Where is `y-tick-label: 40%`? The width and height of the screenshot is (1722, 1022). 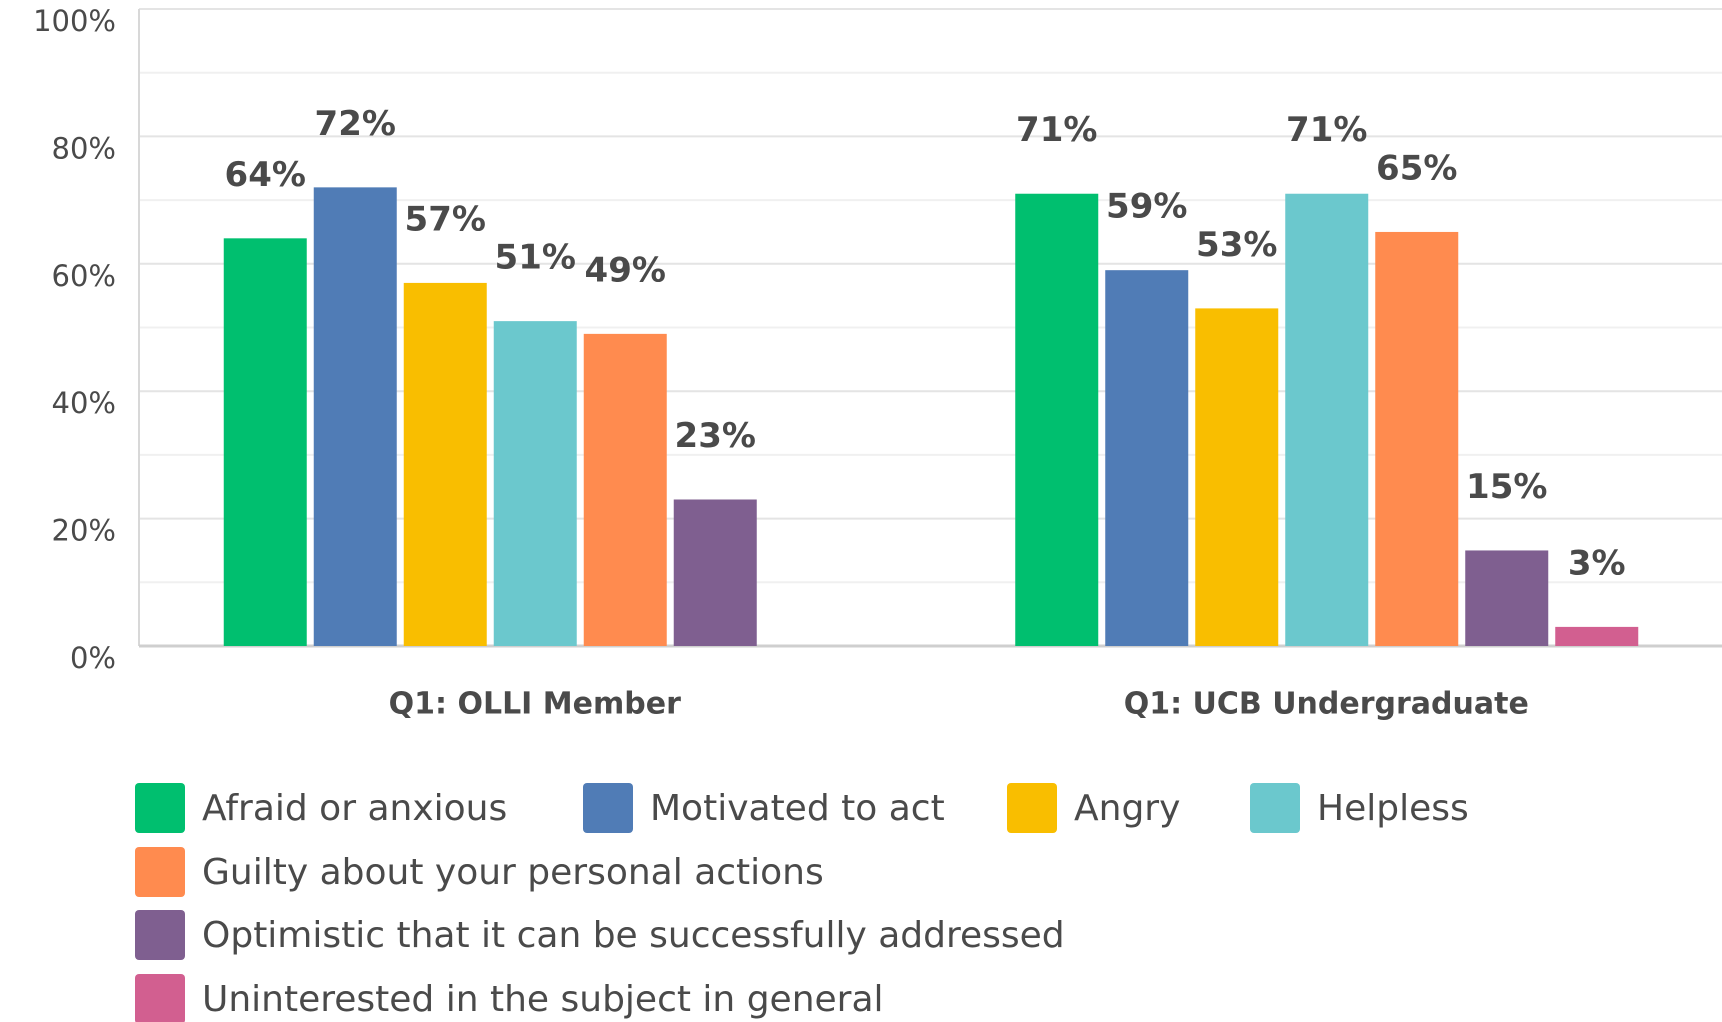 y-tick-label: 40% is located at coordinates (84, 403).